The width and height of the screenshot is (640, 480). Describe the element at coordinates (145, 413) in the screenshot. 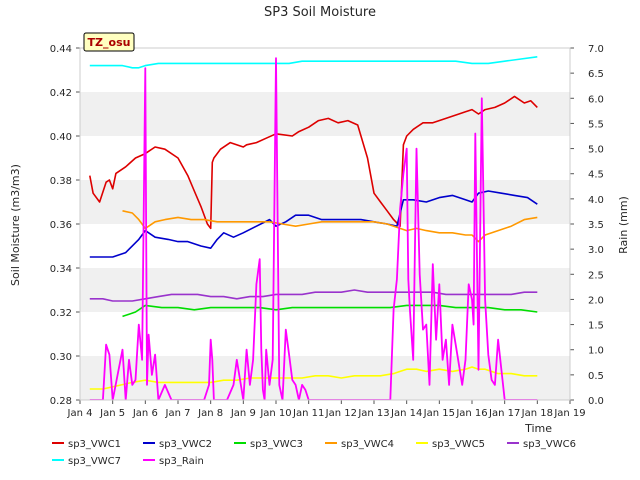

I see `x-tick-label: Jan 6` at that location.